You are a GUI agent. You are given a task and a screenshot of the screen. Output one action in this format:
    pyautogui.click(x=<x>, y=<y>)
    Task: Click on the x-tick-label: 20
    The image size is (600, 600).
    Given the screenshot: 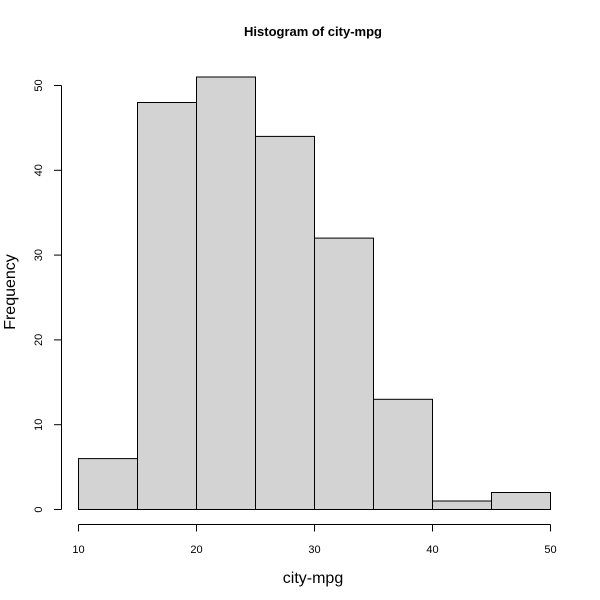 What is the action you would take?
    pyautogui.click(x=196, y=550)
    